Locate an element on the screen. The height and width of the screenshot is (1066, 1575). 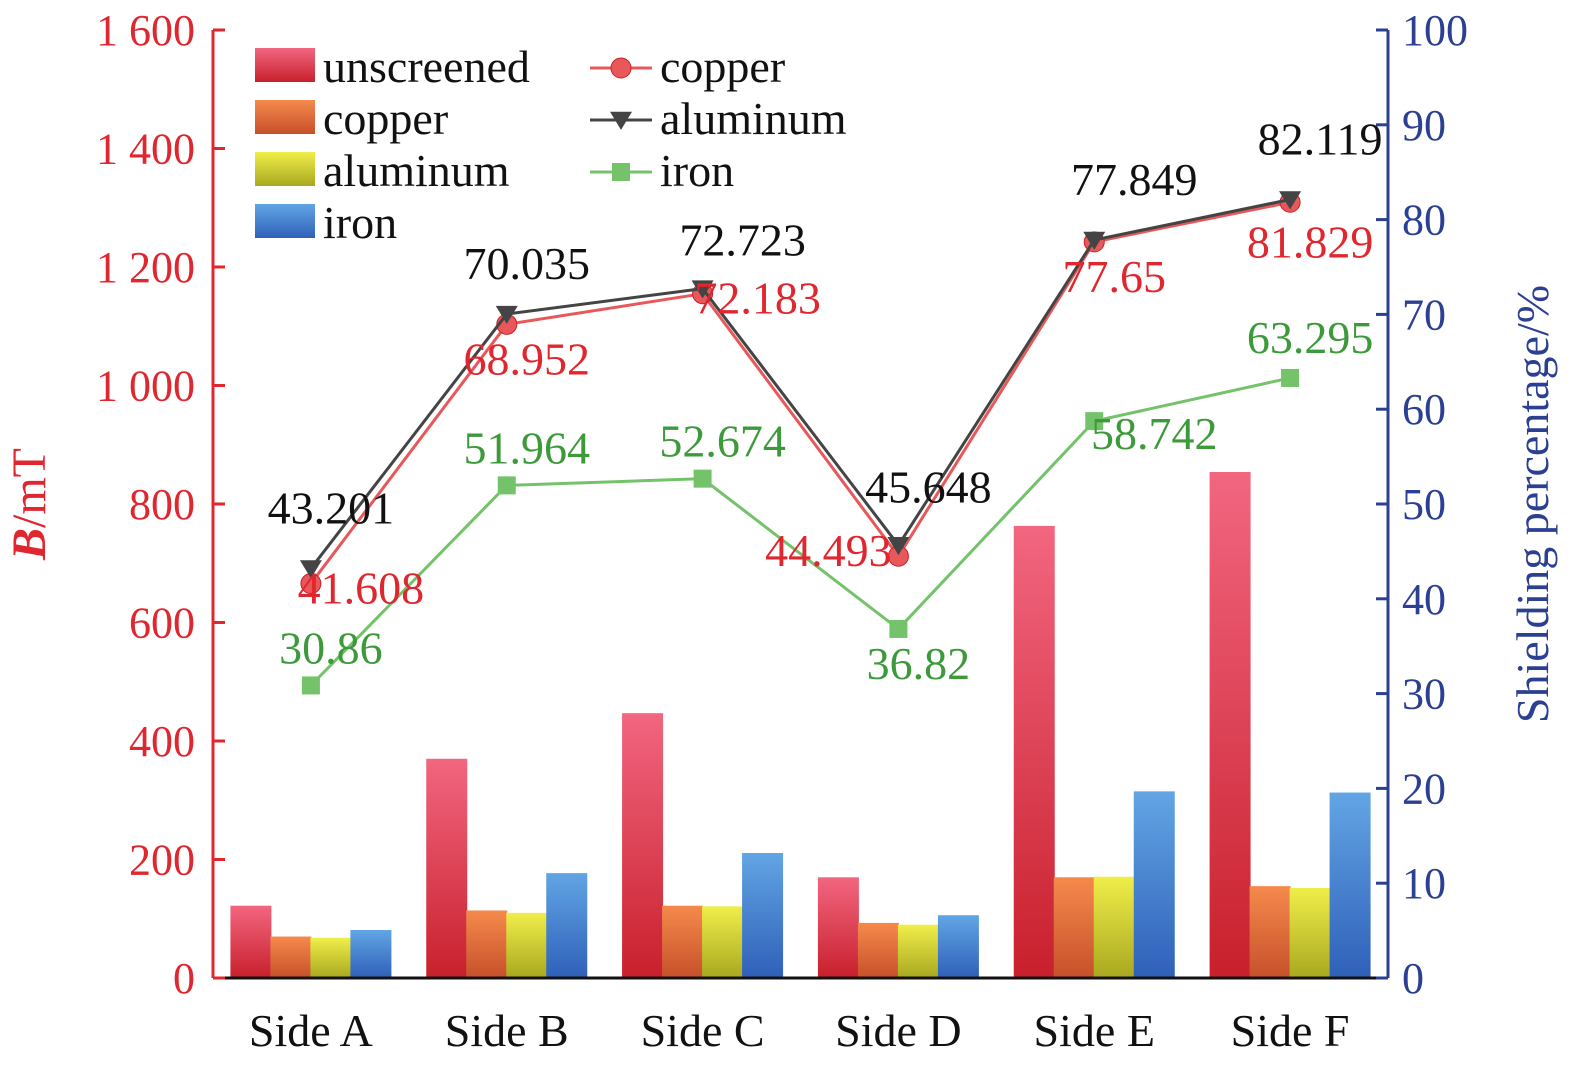
data-label-aluminum-4: 45.648 is located at coordinates (928, 486).